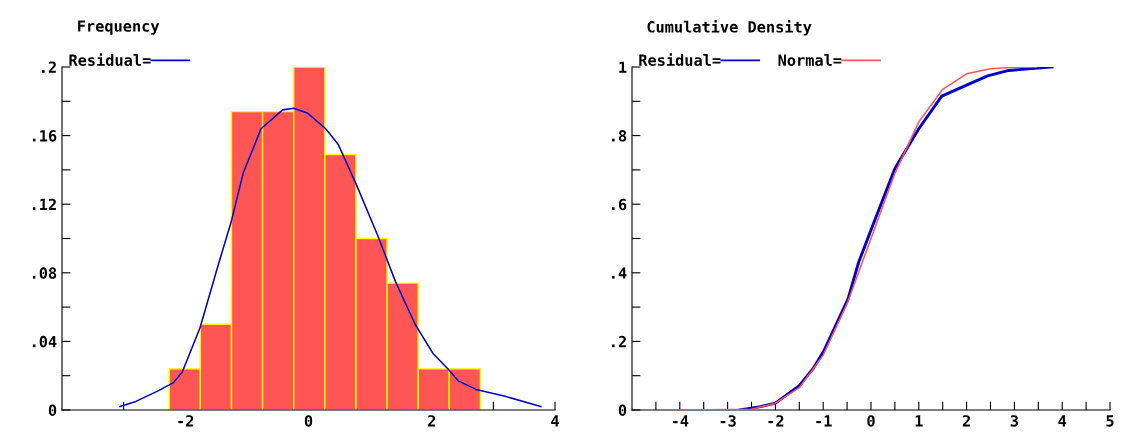 This screenshot has width=1130, height=434. I want to click on x-tick-label: -3, so click(728, 421).